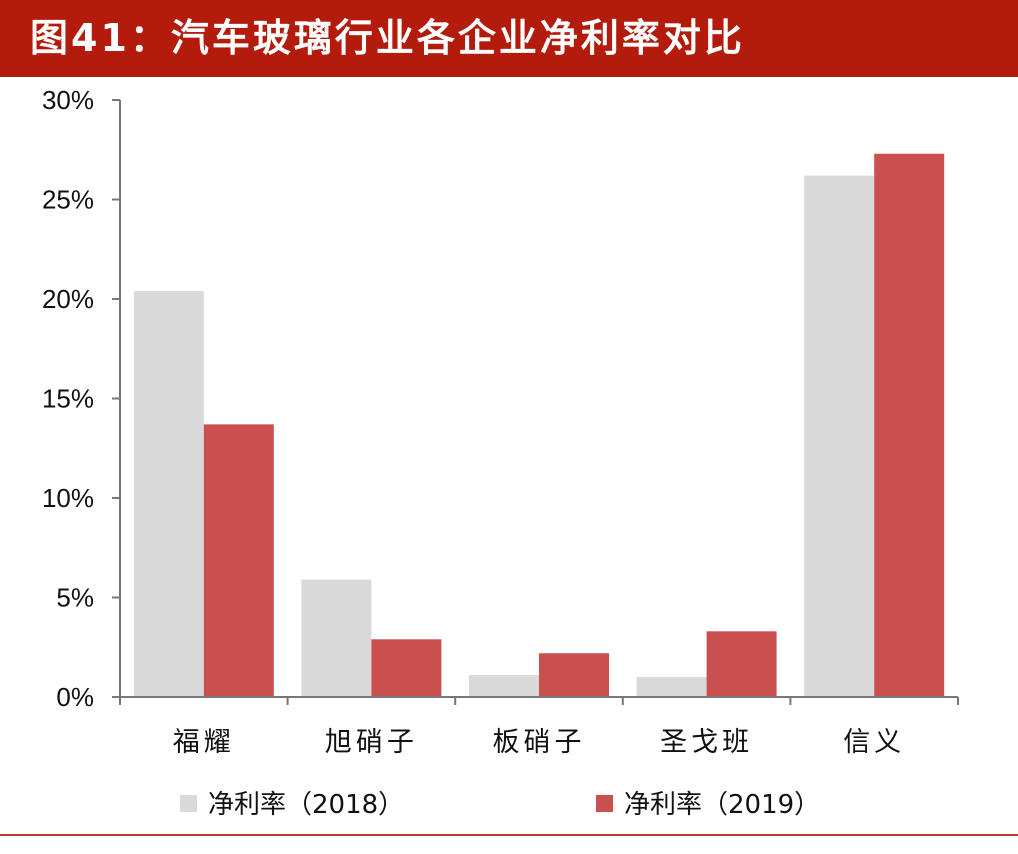  I want to click on y-tick-label: 30%, so click(68, 100).